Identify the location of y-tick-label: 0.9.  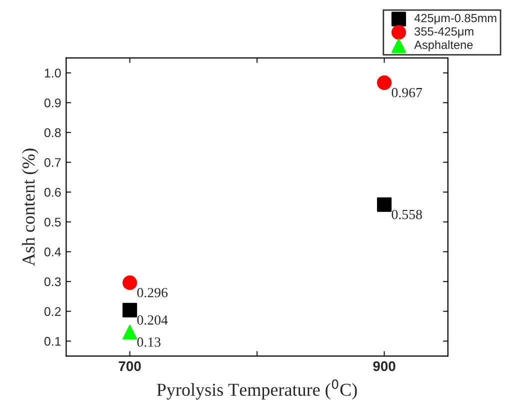
(52, 103).